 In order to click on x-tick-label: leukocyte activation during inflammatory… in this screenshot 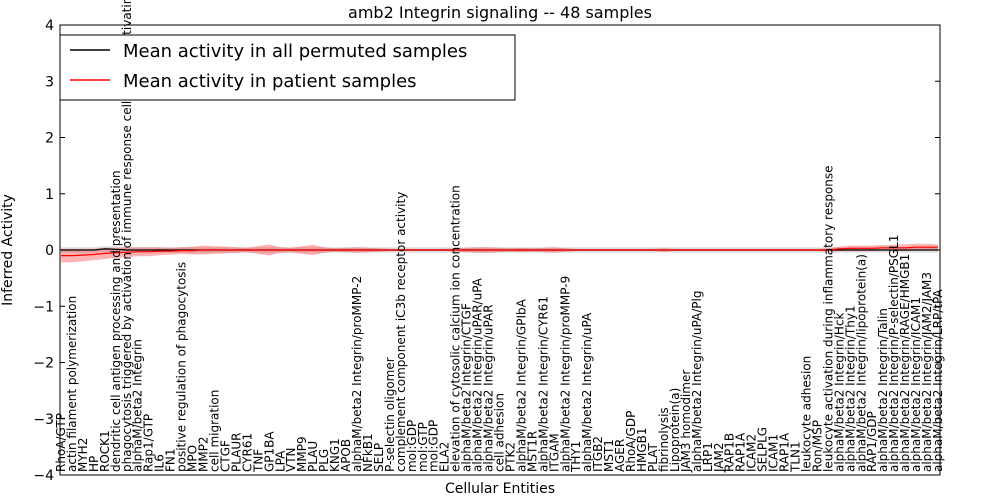, I will do `click(828, 318)`.